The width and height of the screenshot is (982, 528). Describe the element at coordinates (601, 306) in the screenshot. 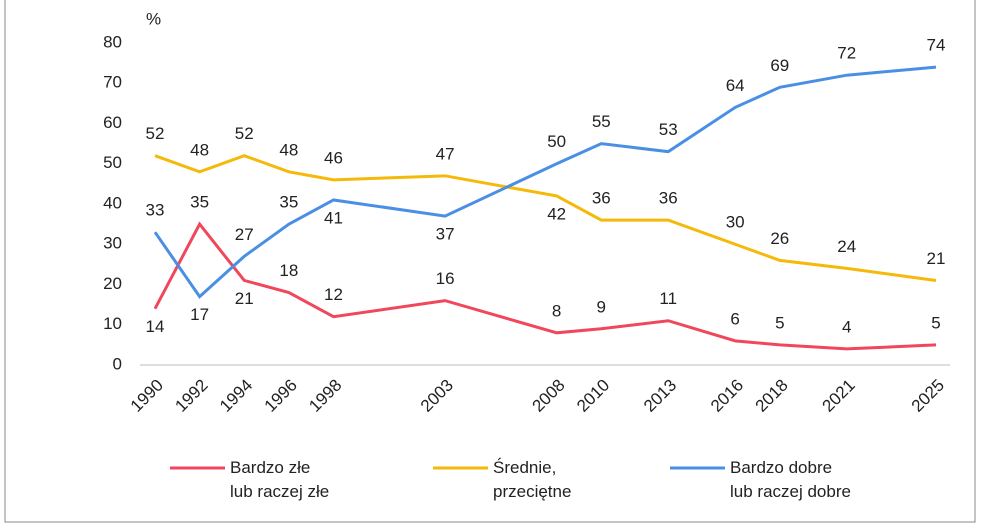

I see `data-label: 9` at that location.